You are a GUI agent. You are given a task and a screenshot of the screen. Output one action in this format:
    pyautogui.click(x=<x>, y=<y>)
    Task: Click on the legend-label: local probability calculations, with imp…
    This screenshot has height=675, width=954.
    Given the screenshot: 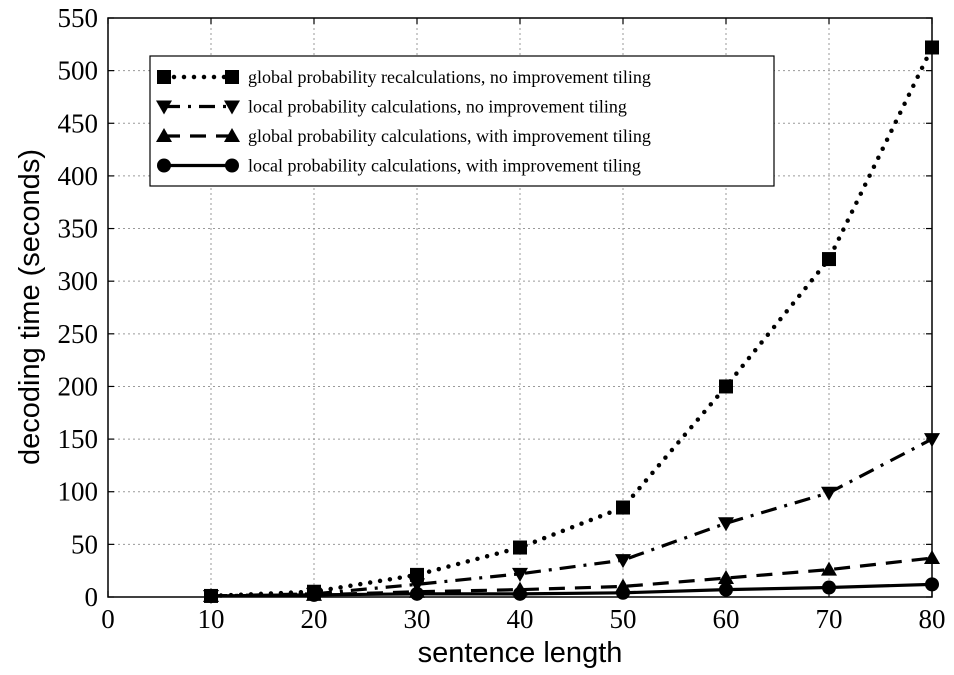 What is the action you would take?
    pyautogui.click(x=444, y=166)
    